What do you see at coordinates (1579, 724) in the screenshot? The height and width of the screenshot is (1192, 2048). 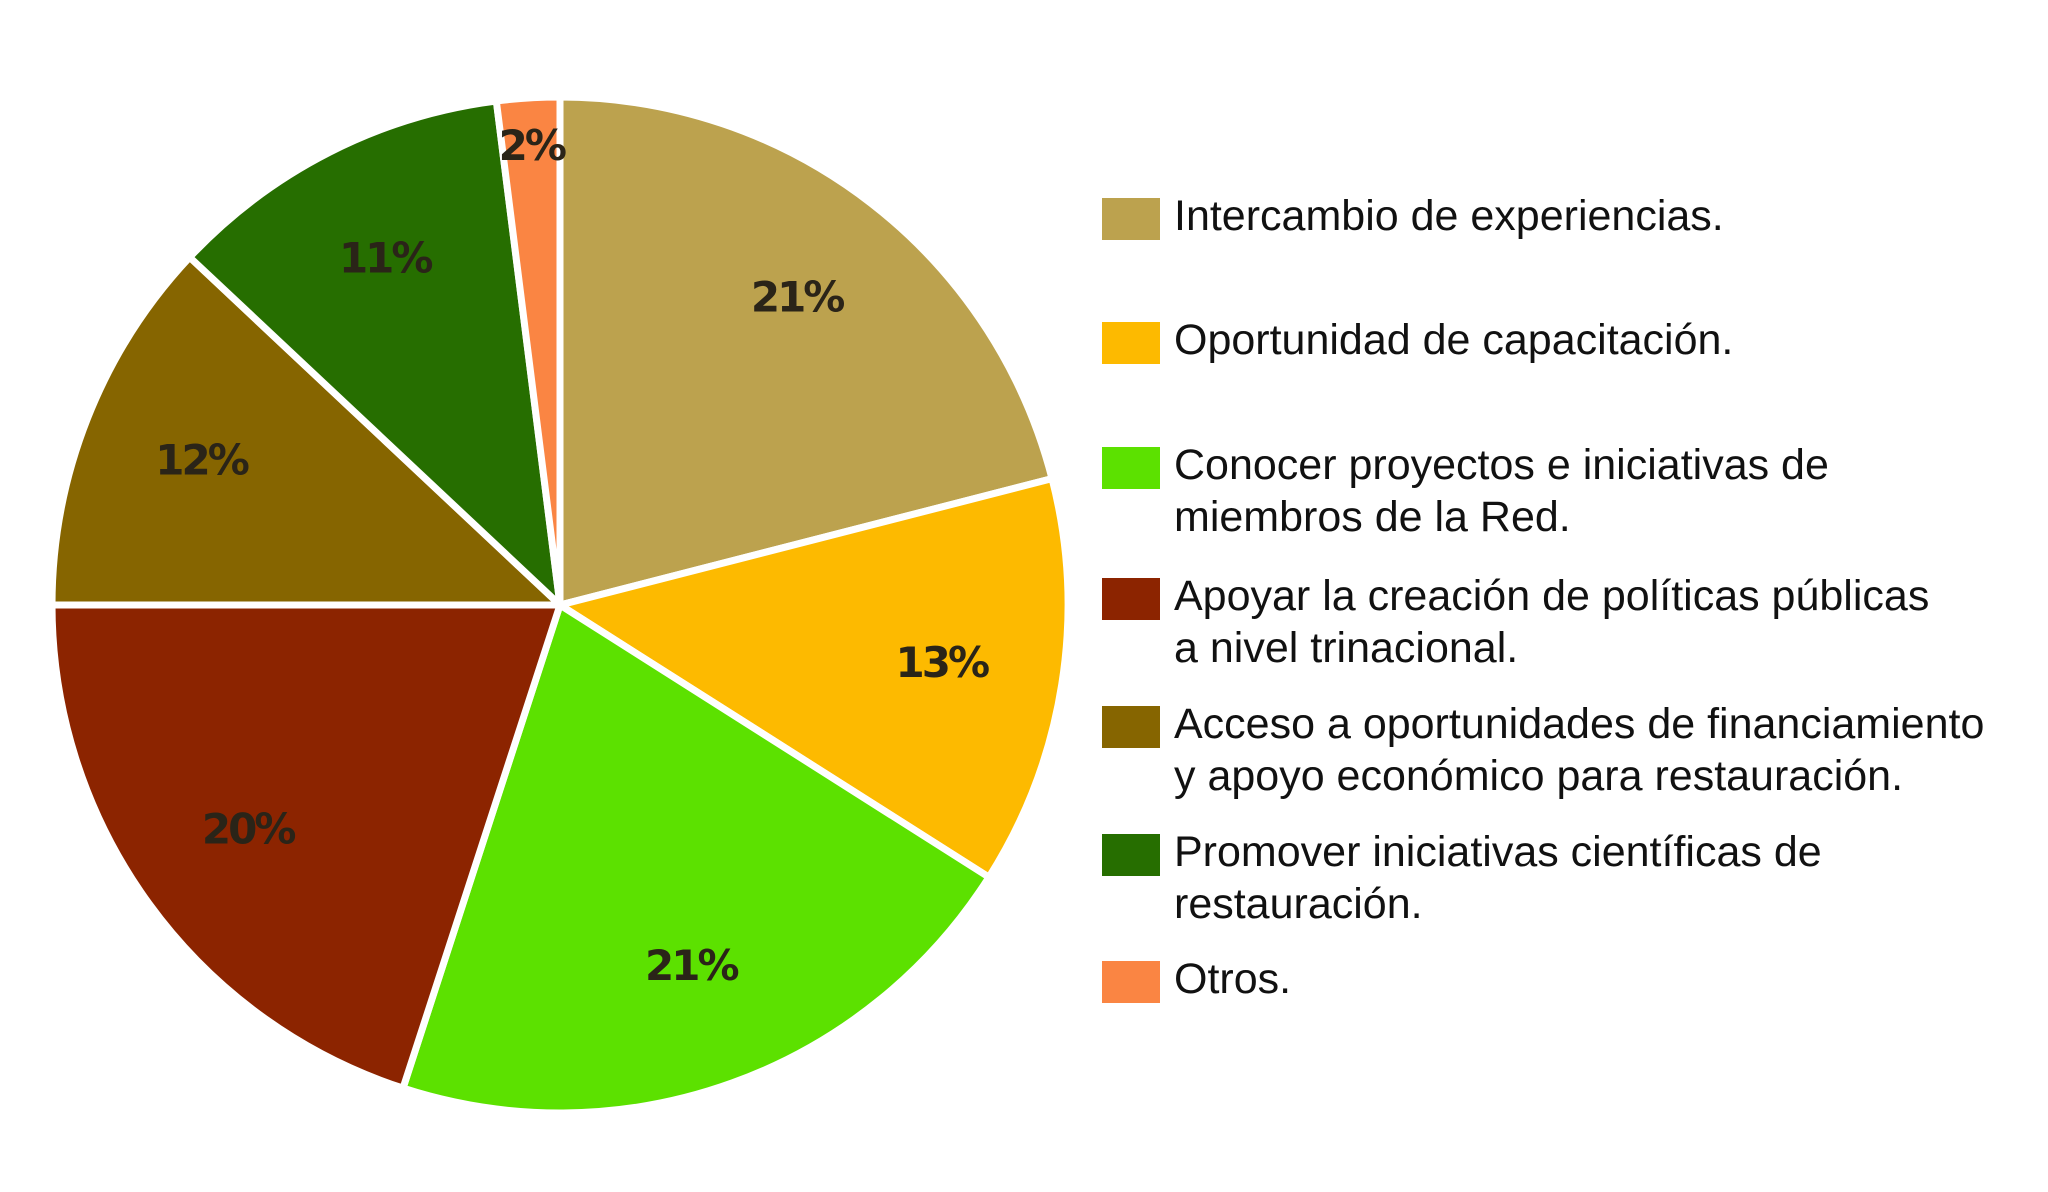 I see `legend-label-line: Acceso a oportunidades de financiamiento` at bounding box center [1579, 724].